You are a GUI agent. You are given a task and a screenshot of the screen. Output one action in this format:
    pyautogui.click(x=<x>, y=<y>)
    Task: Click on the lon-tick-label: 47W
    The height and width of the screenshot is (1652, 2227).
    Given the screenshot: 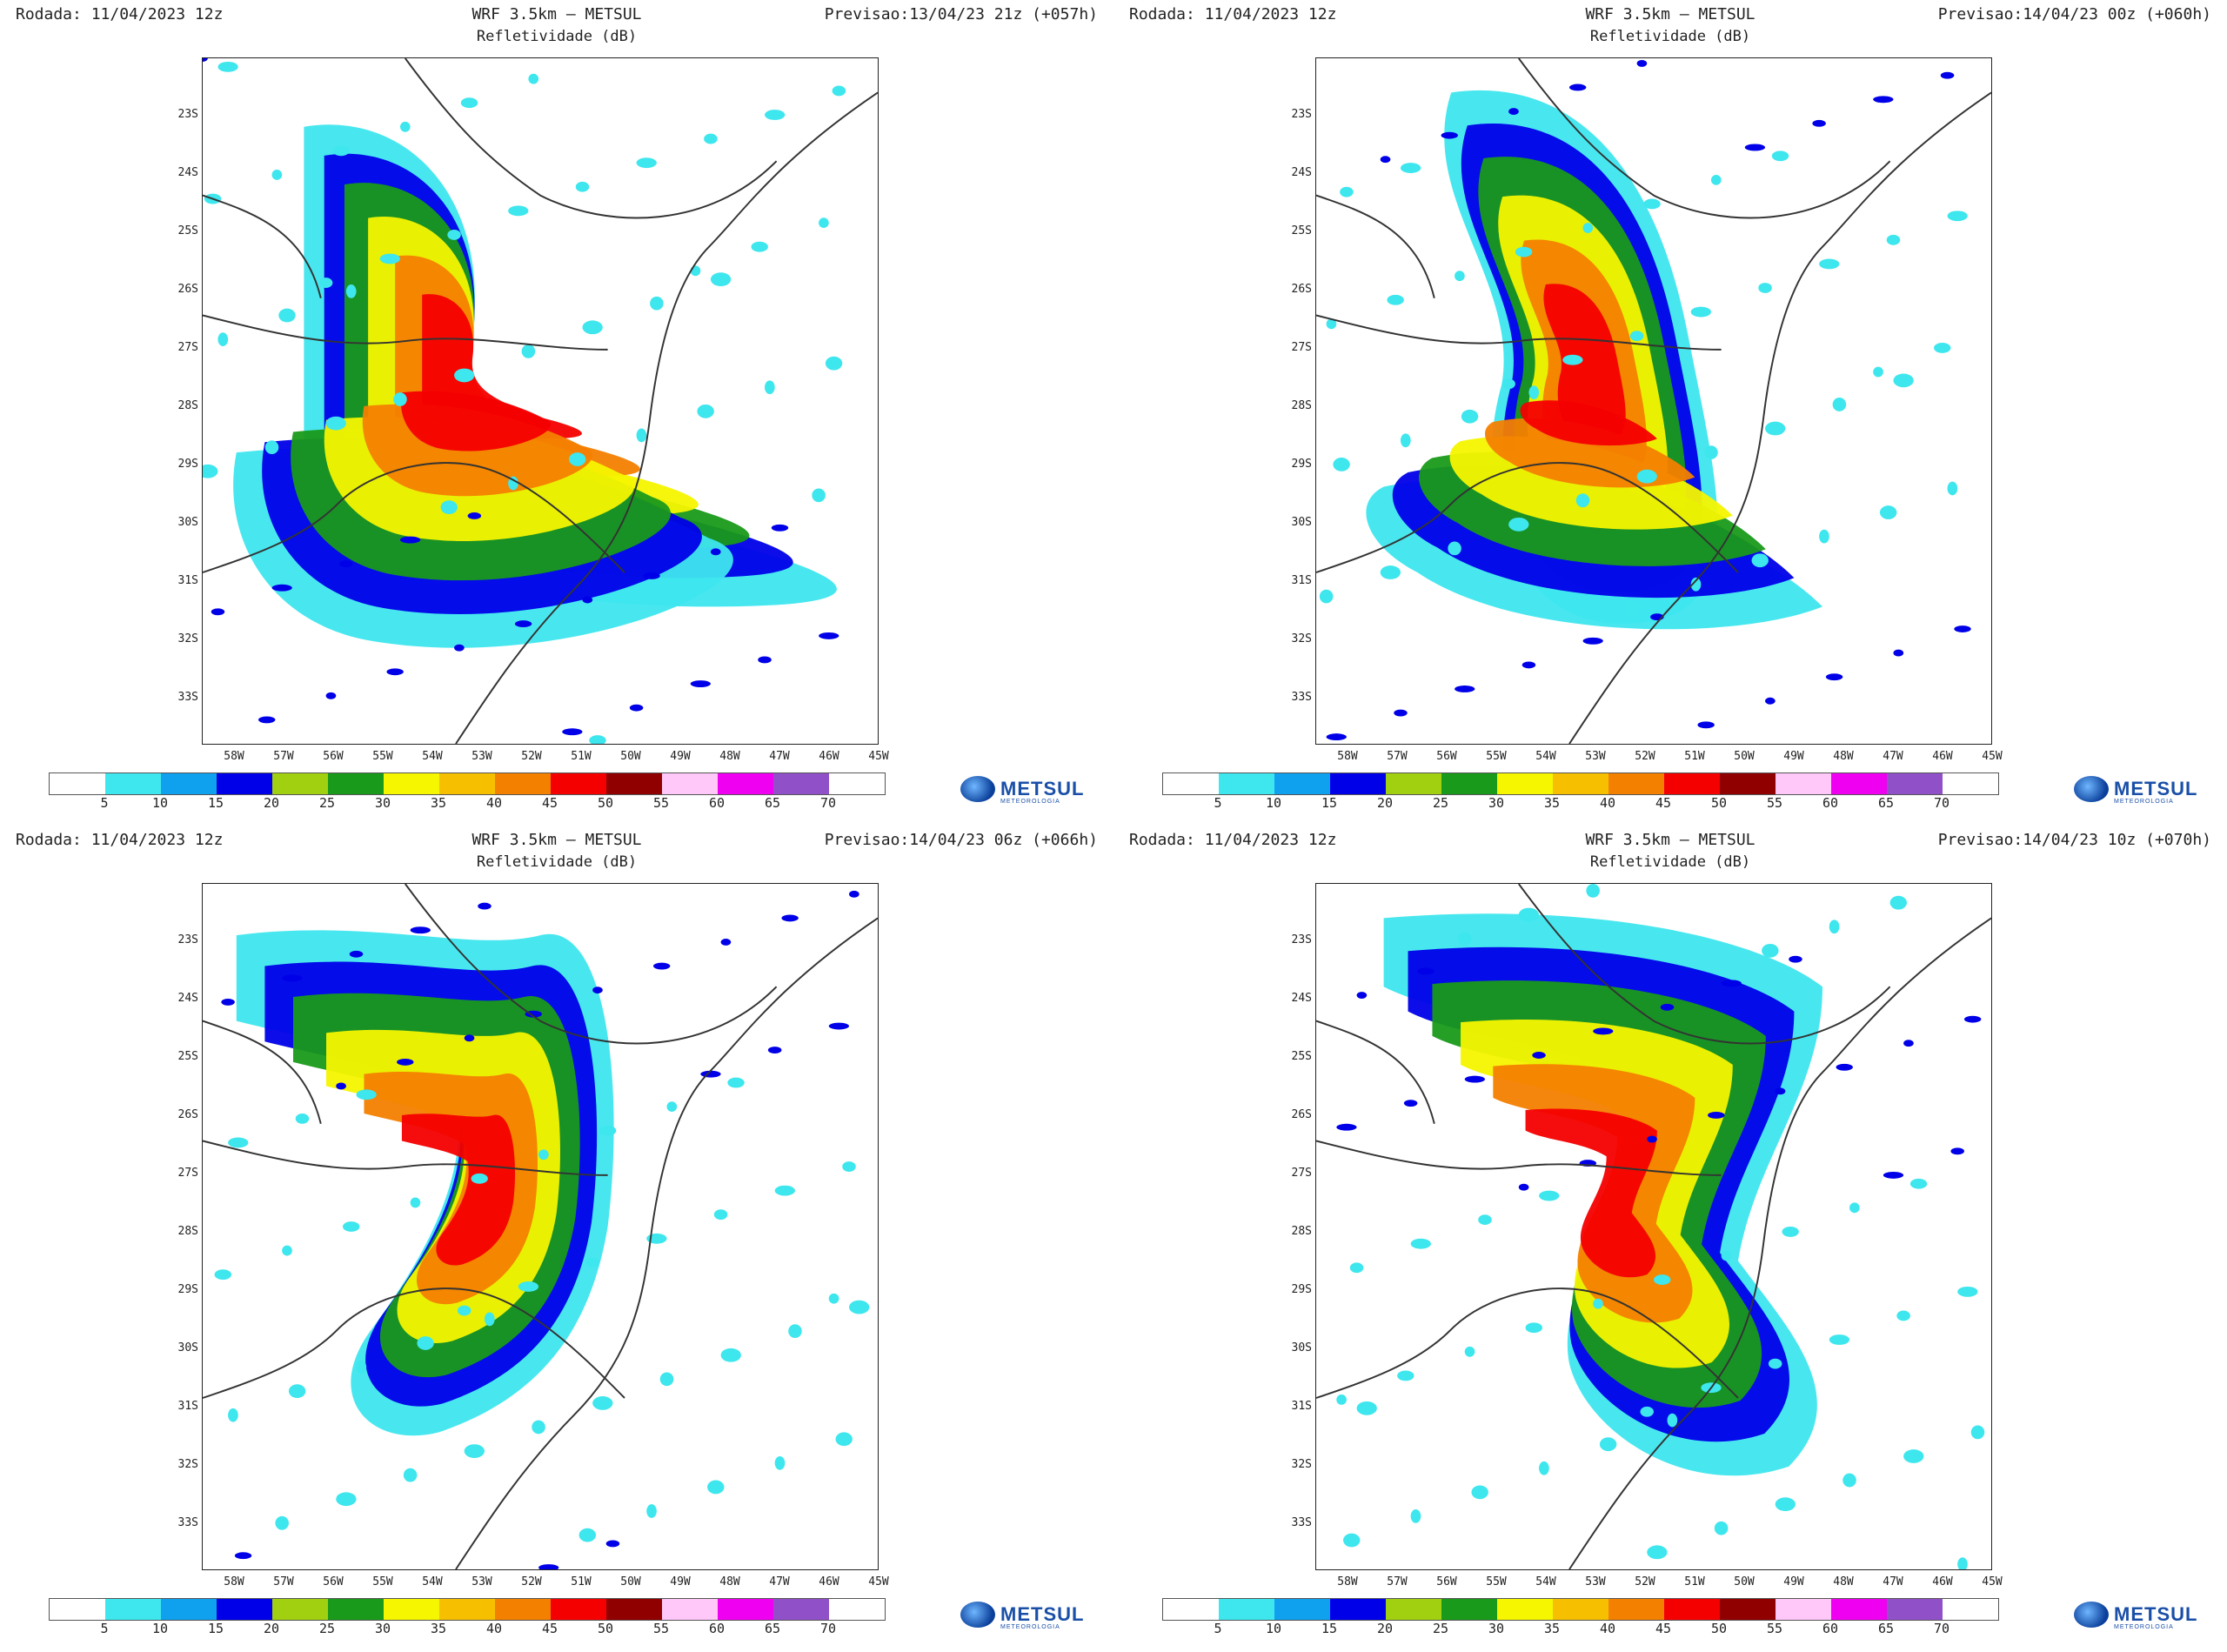 What is the action you would take?
    pyautogui.click(x=779, y=1581)
    